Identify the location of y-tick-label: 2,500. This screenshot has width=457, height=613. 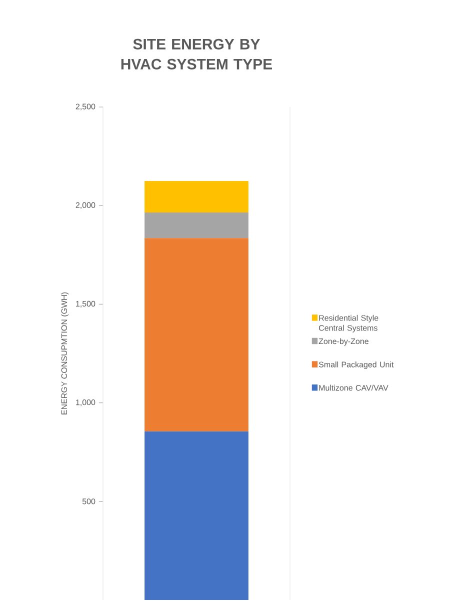
(86, 107).